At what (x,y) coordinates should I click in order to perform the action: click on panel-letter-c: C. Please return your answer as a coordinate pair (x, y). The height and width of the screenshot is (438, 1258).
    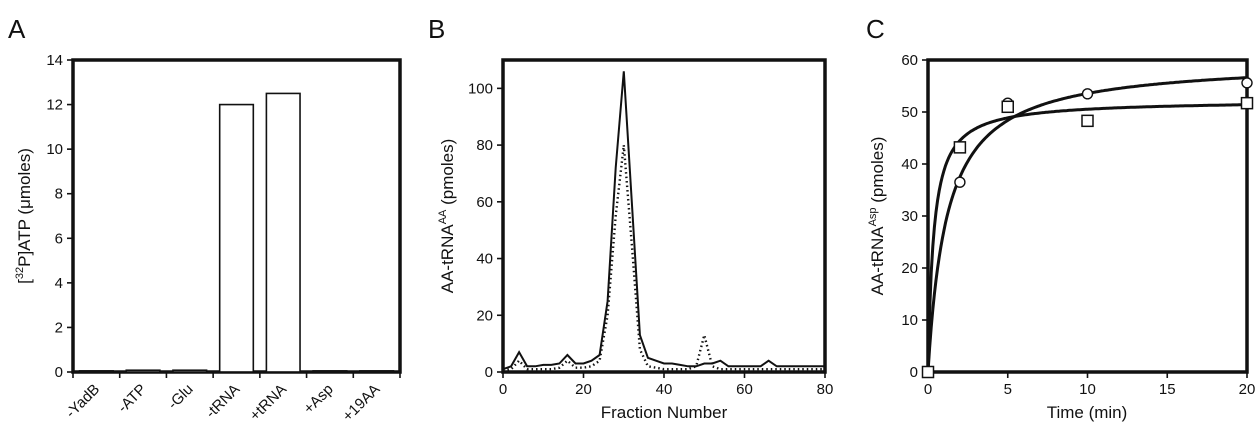
    Looking at the image, I should click on (875, 29).